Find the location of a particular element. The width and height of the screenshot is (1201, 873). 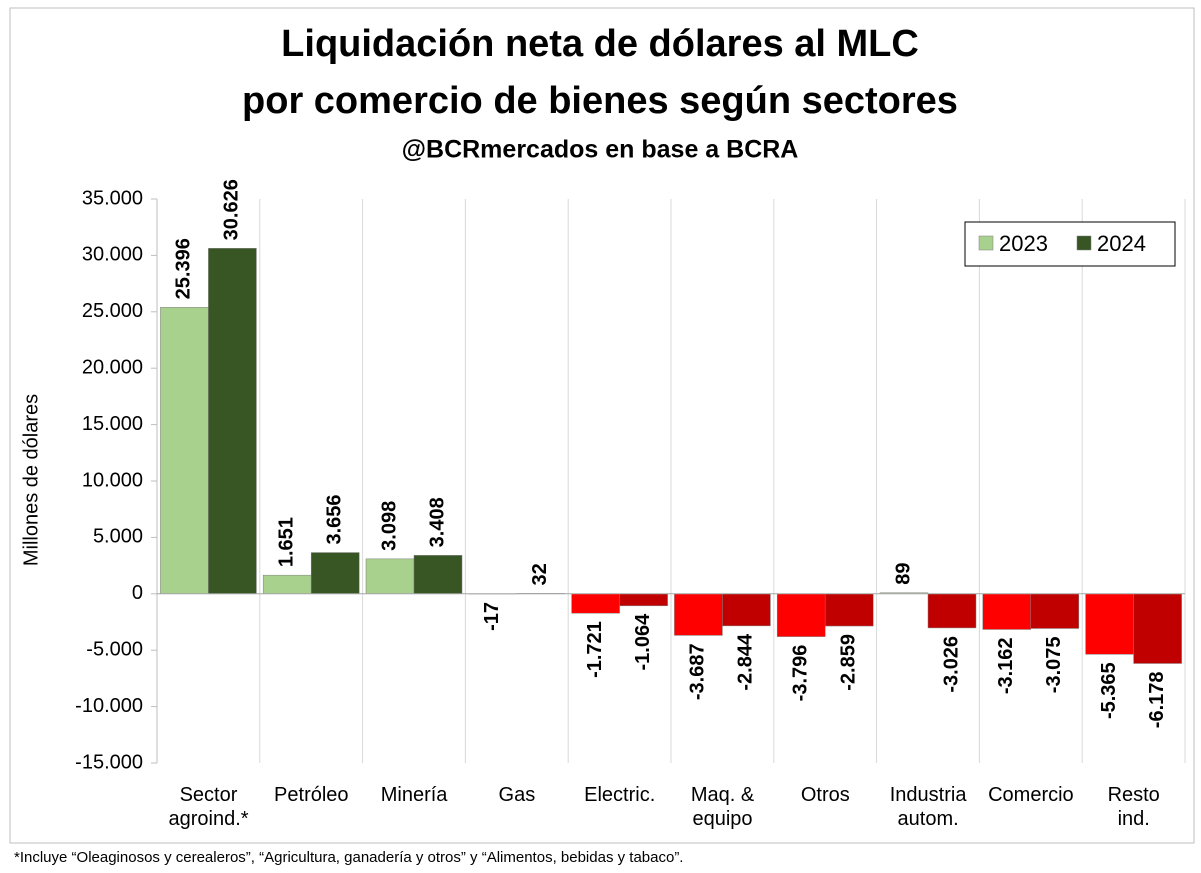

data-label: 1.651 is located at coordinates (286, 542).